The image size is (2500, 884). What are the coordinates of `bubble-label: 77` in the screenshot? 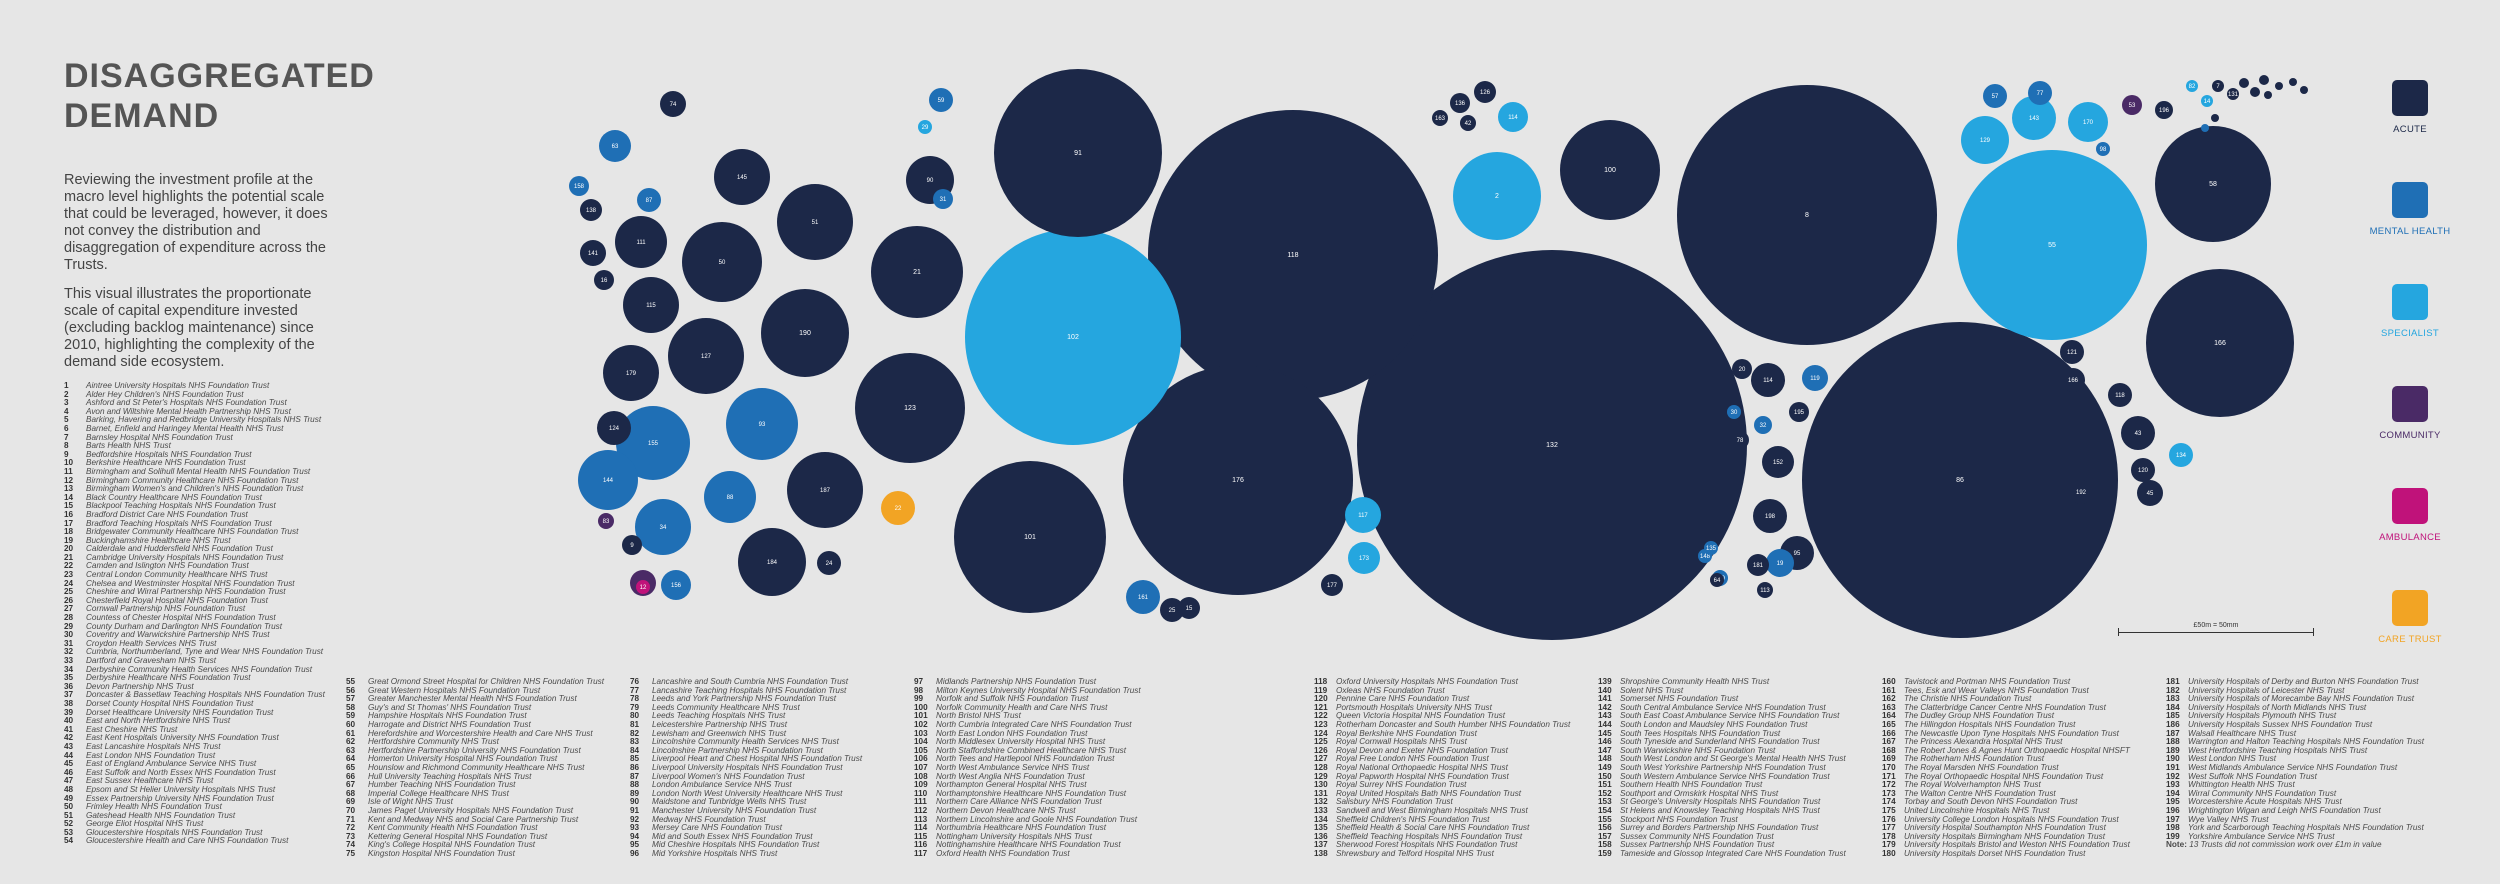 It's located at (2040, 94).